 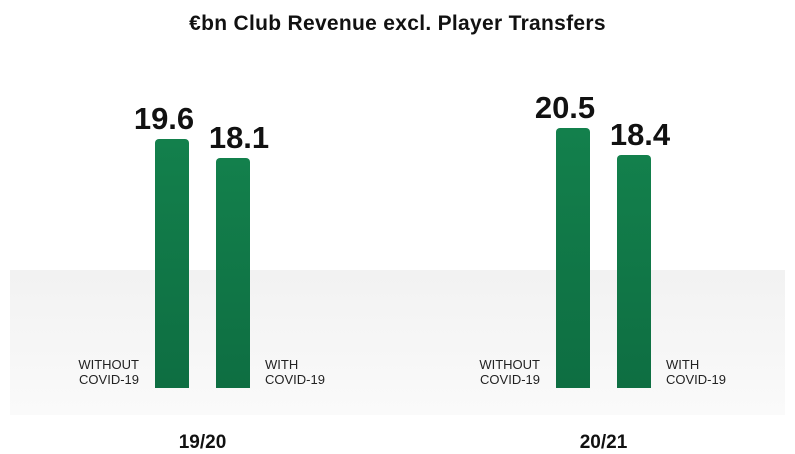 What do you see at coordinates (397, 23) in the screenshot?
I see `chart-title: €bn Club Revenue excl. Player Transfers` at bounding box center [397, 23].